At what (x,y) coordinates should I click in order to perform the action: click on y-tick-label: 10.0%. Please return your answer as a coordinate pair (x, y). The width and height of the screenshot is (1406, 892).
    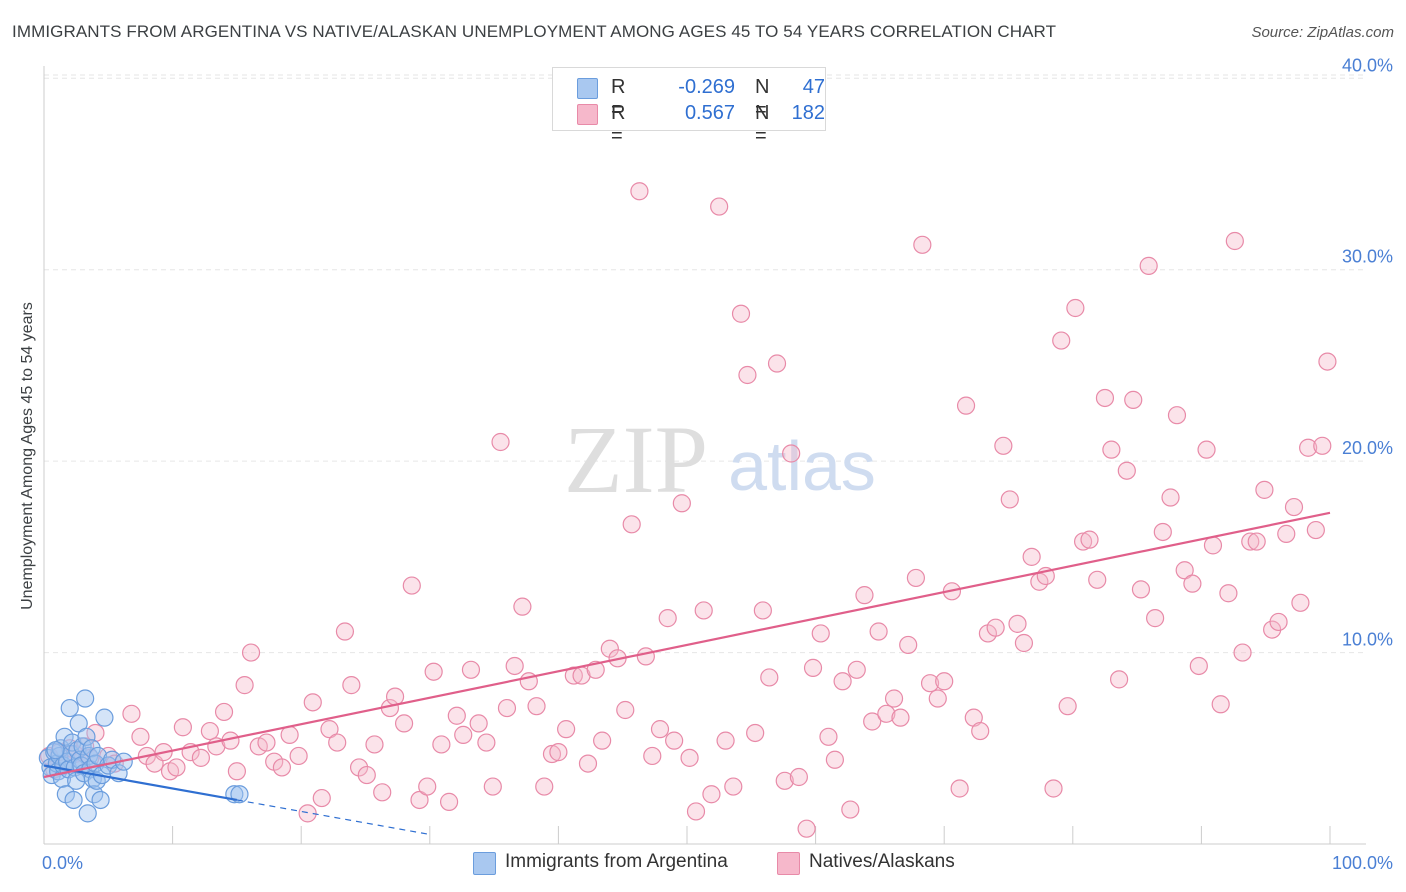
    Looking at the image, I should click on (1367, 640).